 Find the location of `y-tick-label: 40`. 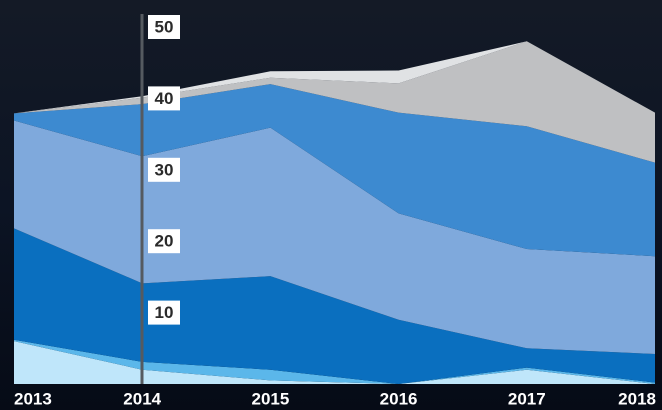

y-tick-label: 40 is located at coordinates (164, 98).